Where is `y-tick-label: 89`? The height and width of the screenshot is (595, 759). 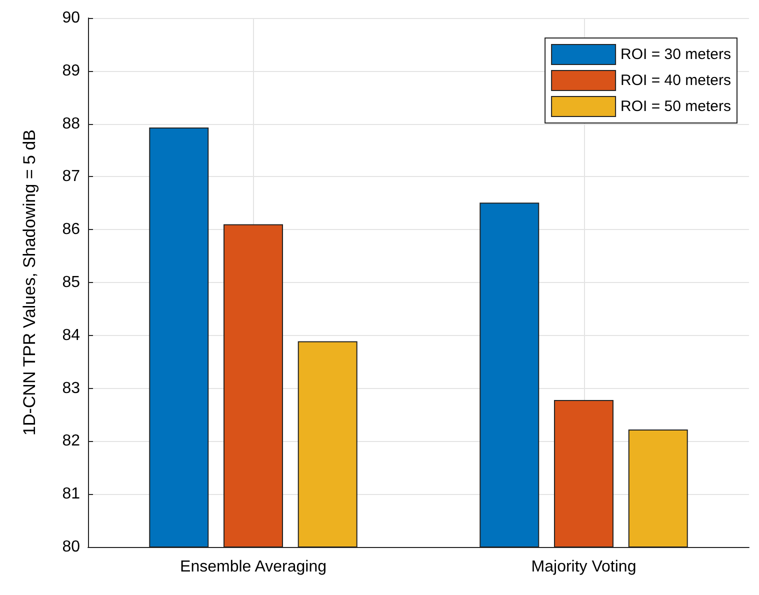
y-tick-label: 89 is located at coordinates (71, 71).